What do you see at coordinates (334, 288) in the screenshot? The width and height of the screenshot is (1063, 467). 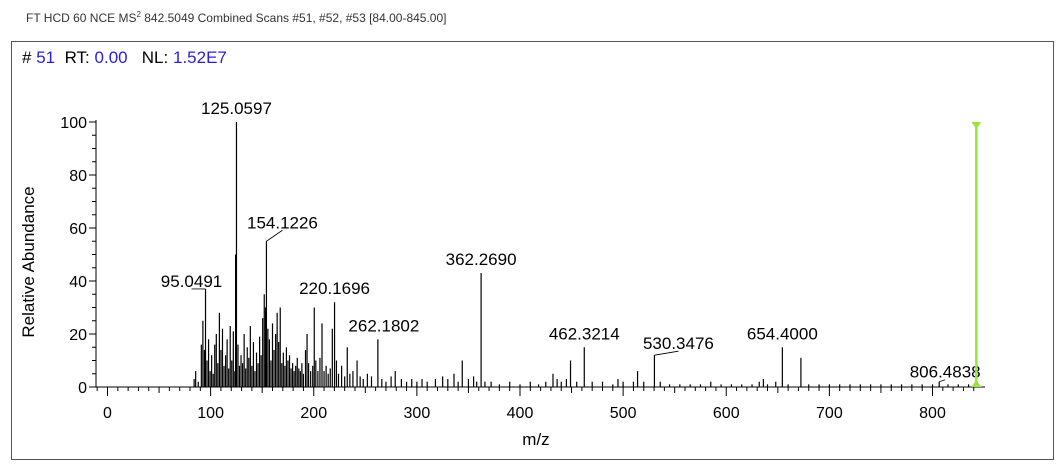 I see `peak-label: 220.1696` at bounding box center [334, 288].